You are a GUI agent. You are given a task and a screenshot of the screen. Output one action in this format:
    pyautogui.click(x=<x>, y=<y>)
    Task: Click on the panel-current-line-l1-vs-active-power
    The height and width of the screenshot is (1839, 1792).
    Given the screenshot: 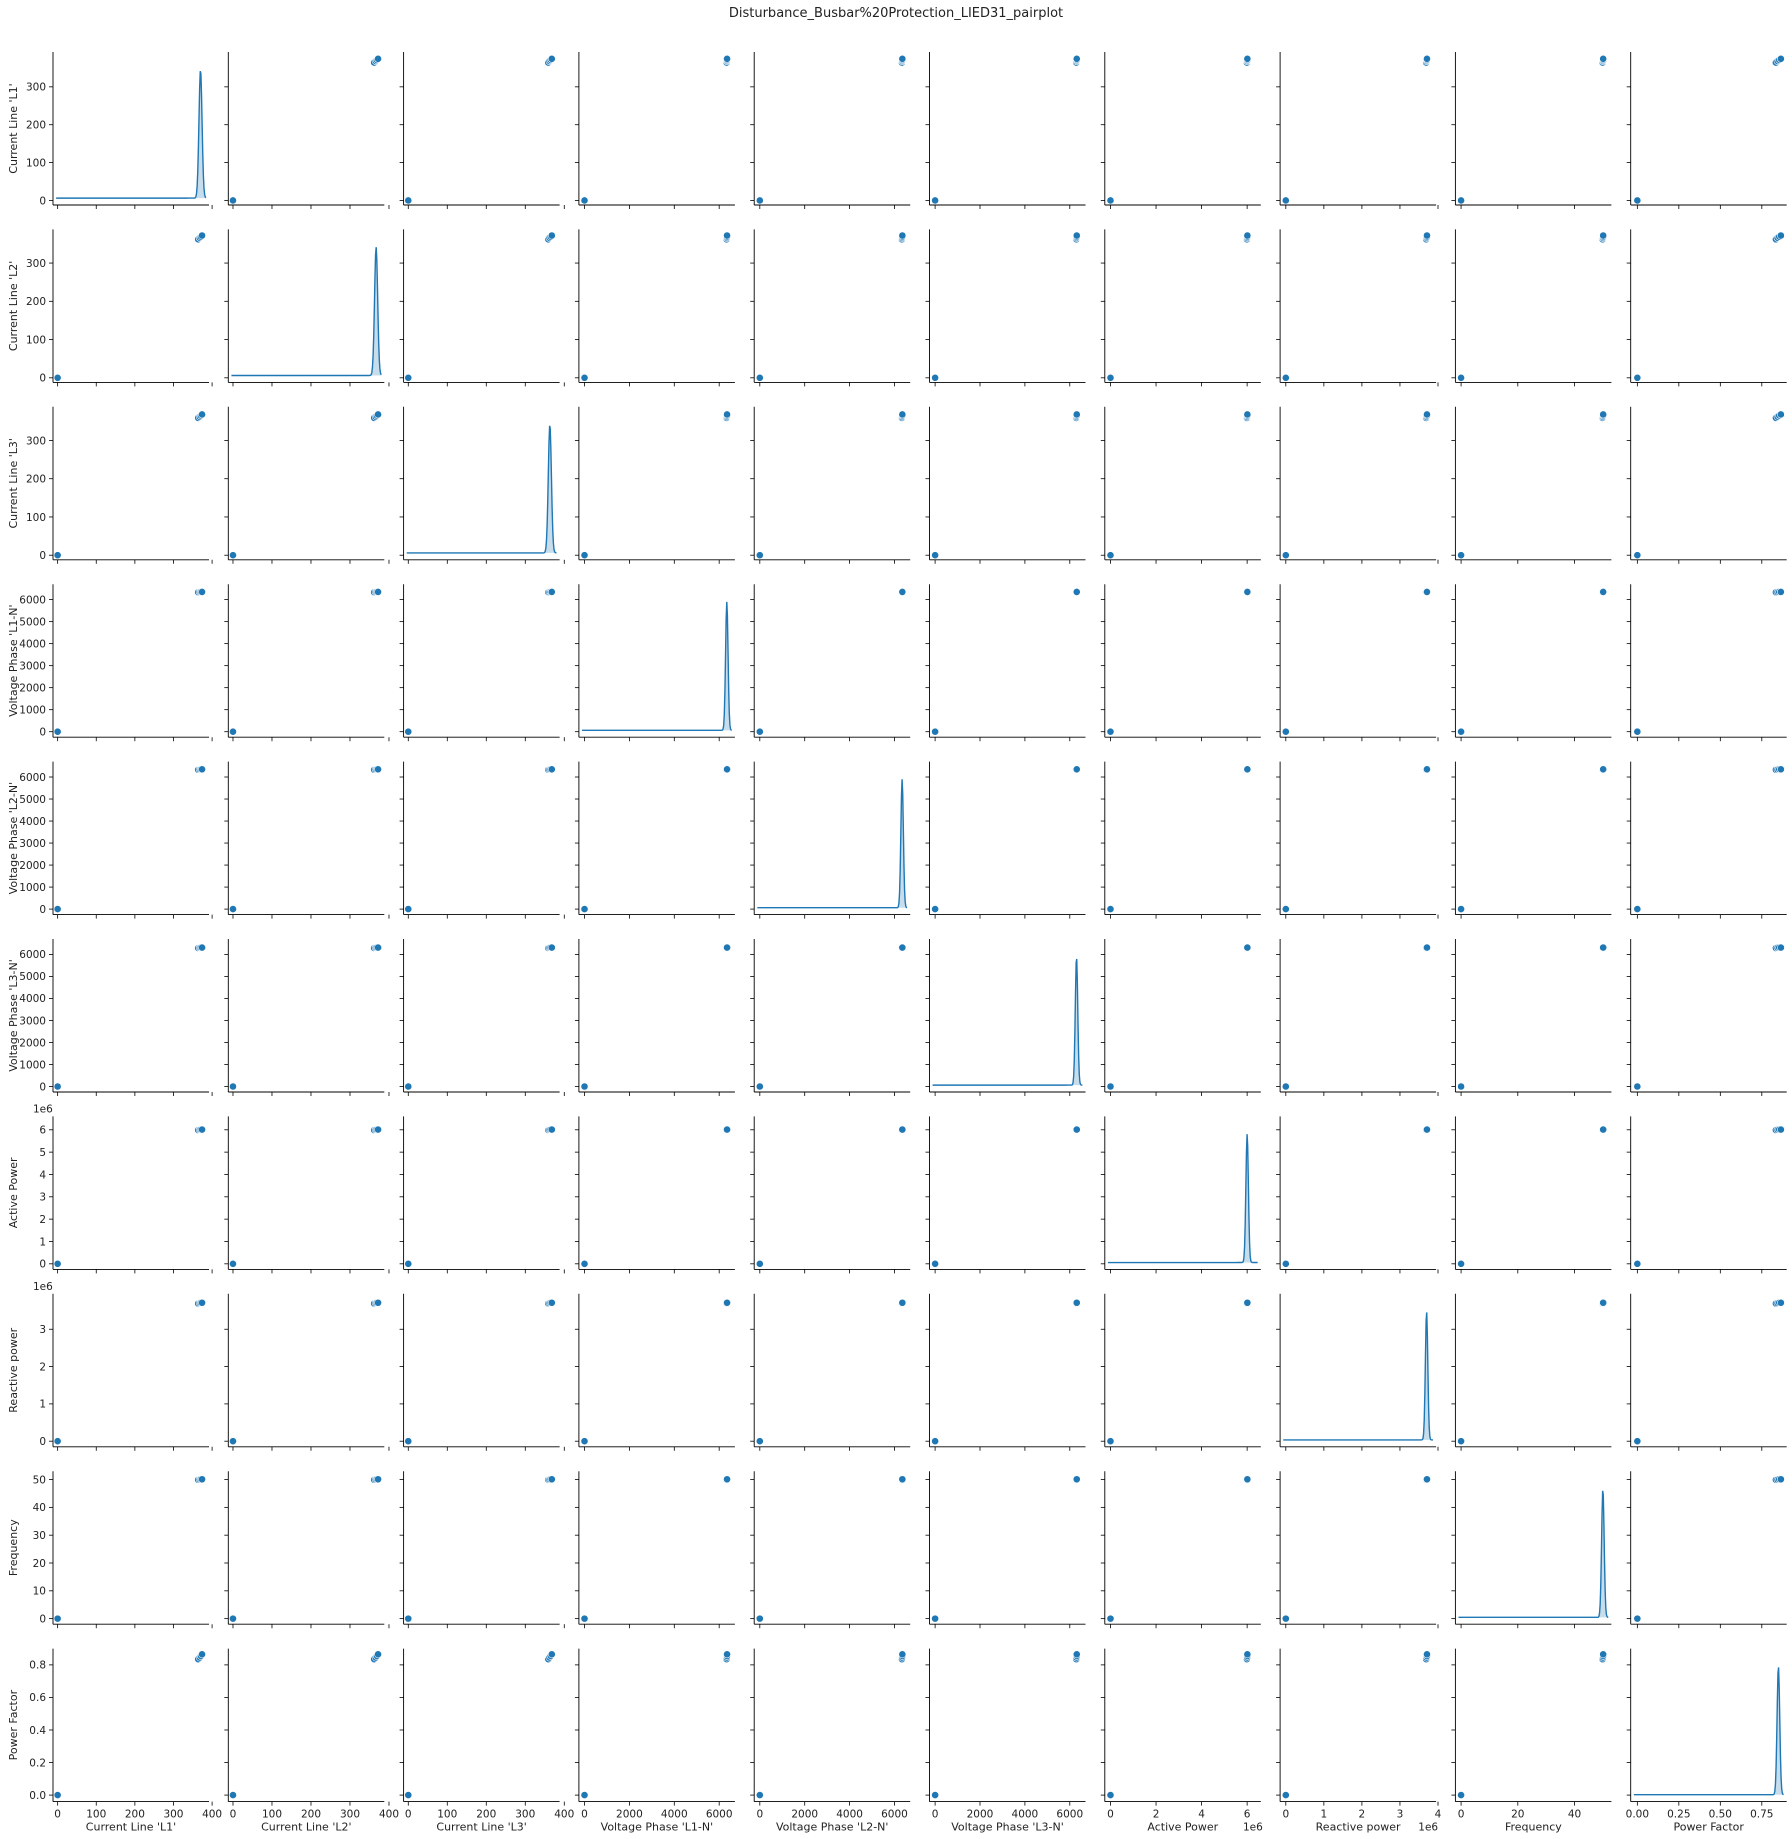 What is the action you would take?
    pyautogui.click(x=1180, y=130)
    